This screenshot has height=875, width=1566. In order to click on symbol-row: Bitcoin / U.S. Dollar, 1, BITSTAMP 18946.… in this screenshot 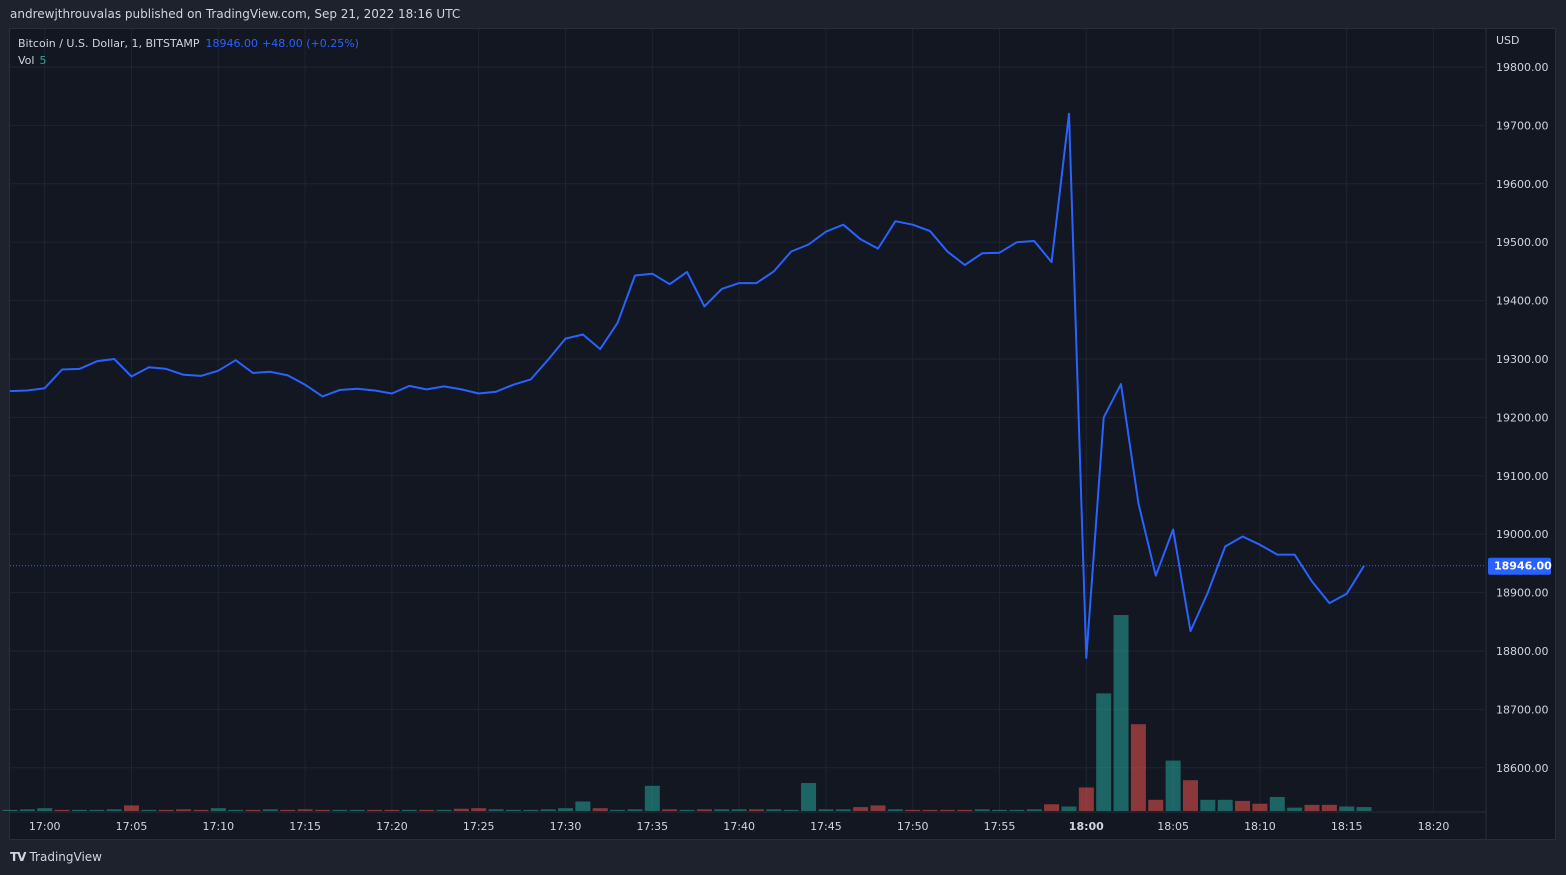, I will do `click(188, 43)`.